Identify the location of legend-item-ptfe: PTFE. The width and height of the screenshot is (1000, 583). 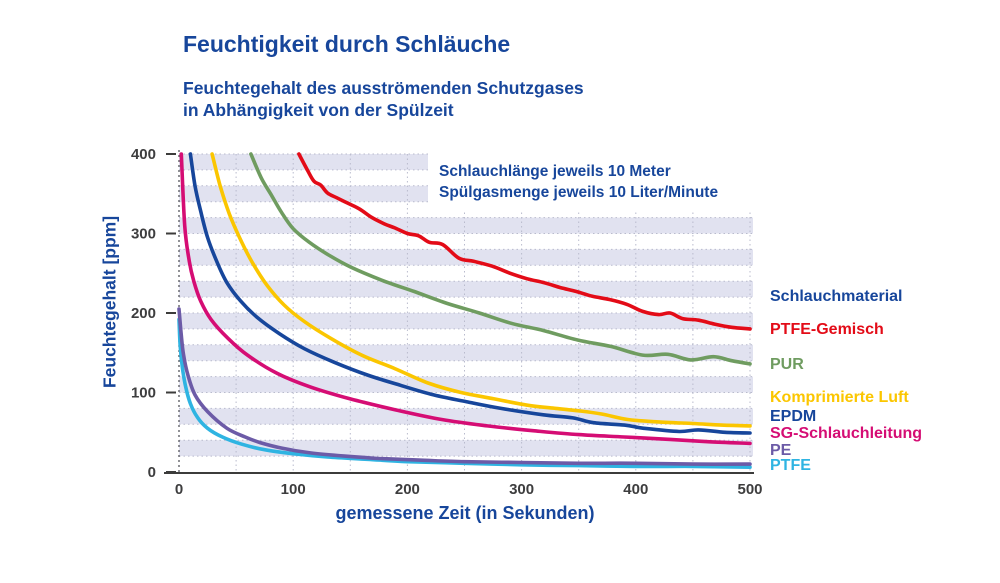
(790, 465).